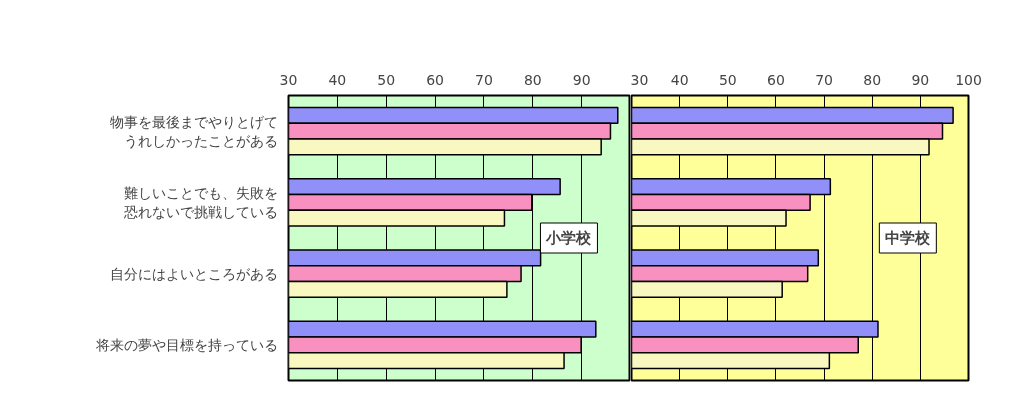  I want to click on y-tick-label: 将来の夢や目標を持っている, so click(186, 344).